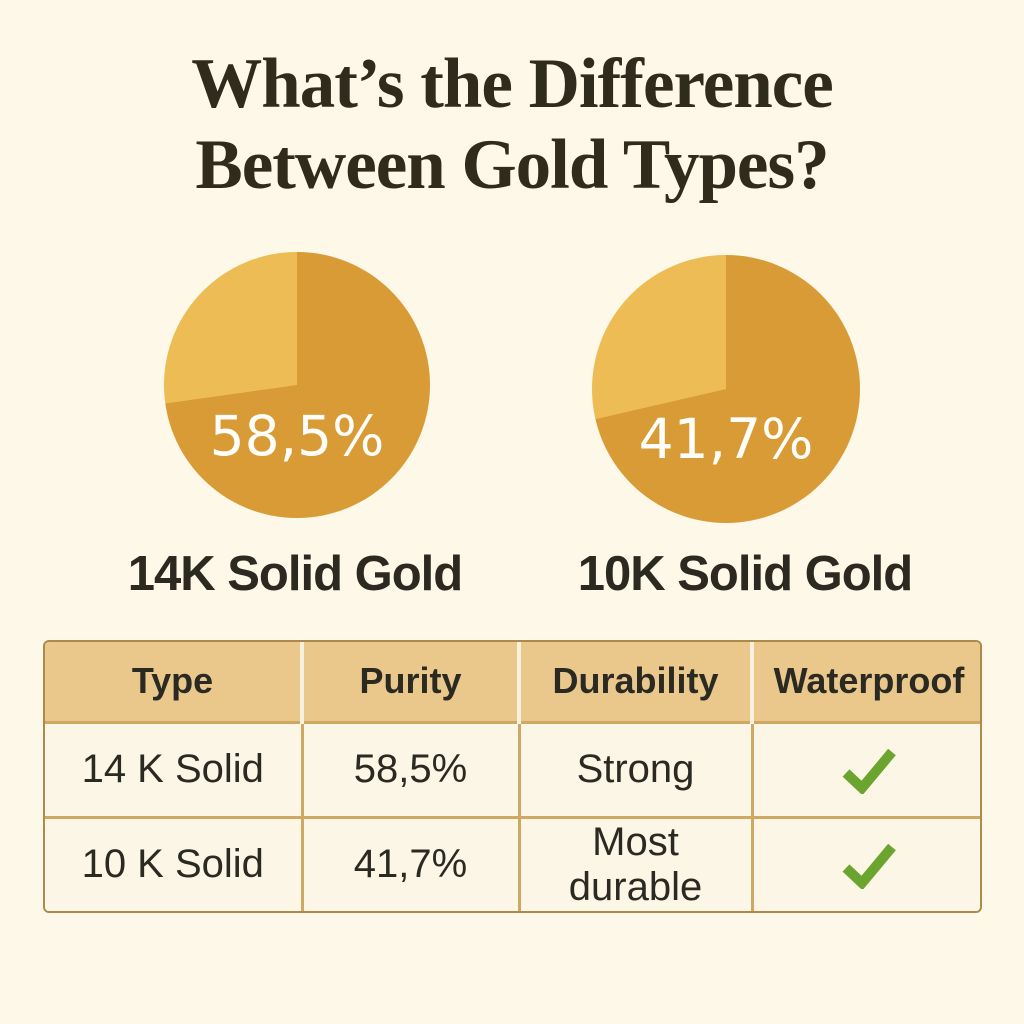 This screenshot has width=1024, height=1024. Describe the element at coordinates (726, 389) in the screenshot. I see `pie-chart-10k: 41,7%` at that location.